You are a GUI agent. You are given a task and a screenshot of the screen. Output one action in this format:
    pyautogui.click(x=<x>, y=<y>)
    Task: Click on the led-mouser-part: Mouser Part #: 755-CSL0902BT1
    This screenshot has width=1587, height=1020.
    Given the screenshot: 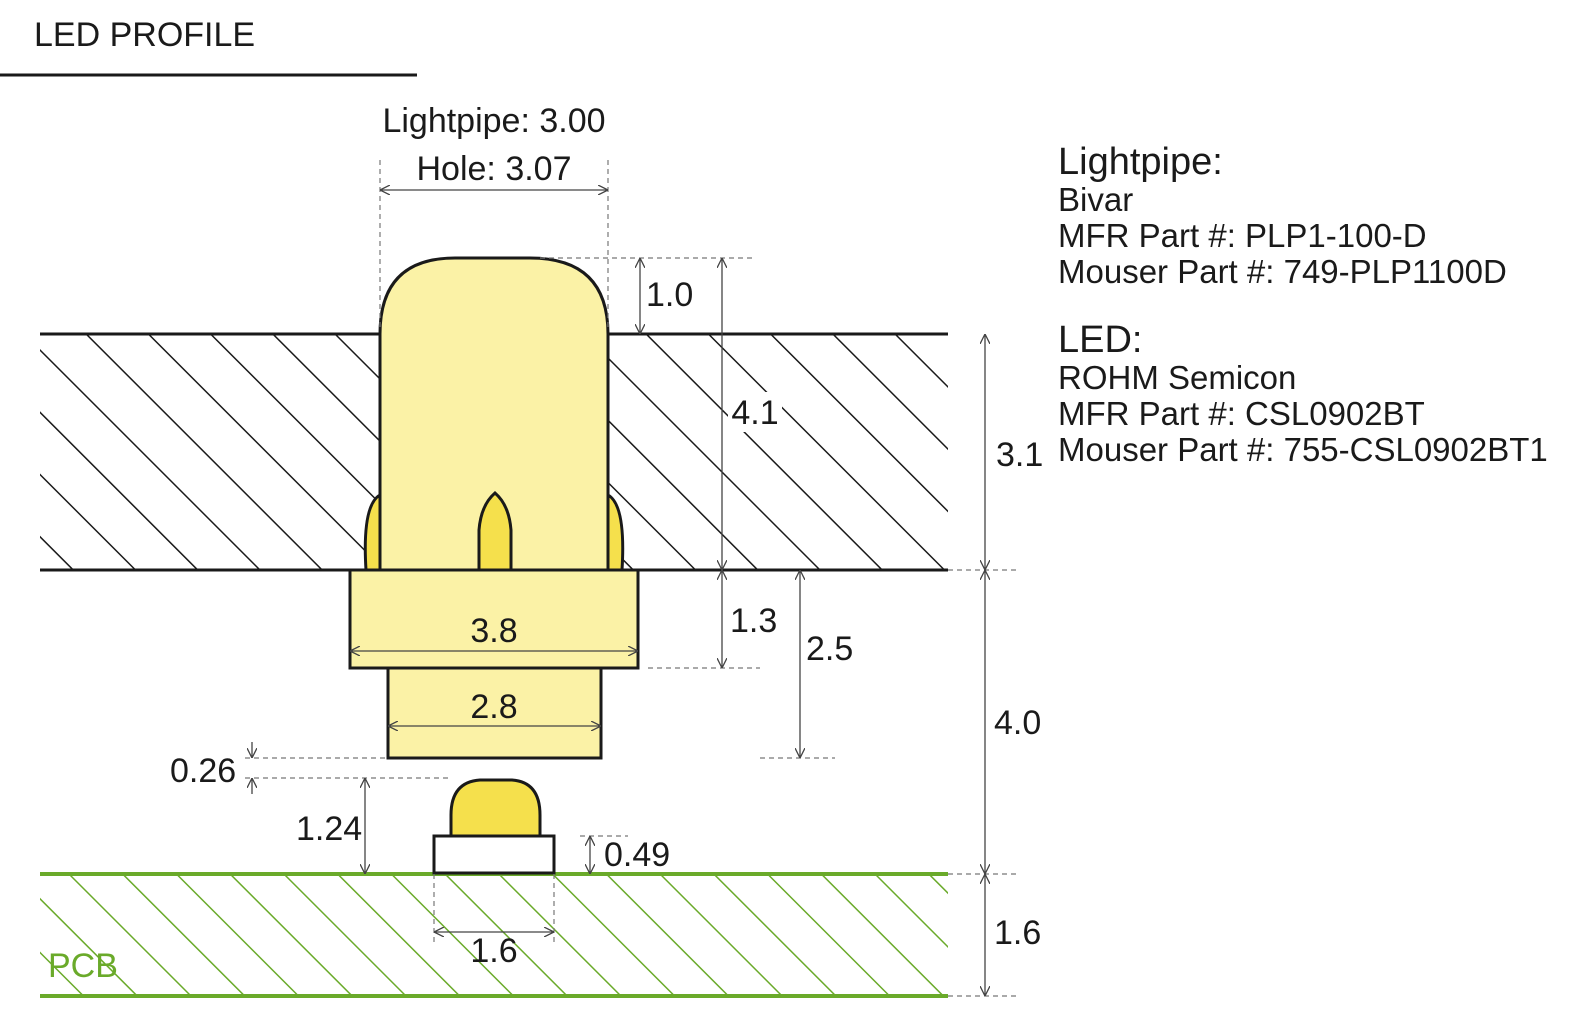 What is the action you would take?
    pyautogui.click(x=1303, y=449)
    